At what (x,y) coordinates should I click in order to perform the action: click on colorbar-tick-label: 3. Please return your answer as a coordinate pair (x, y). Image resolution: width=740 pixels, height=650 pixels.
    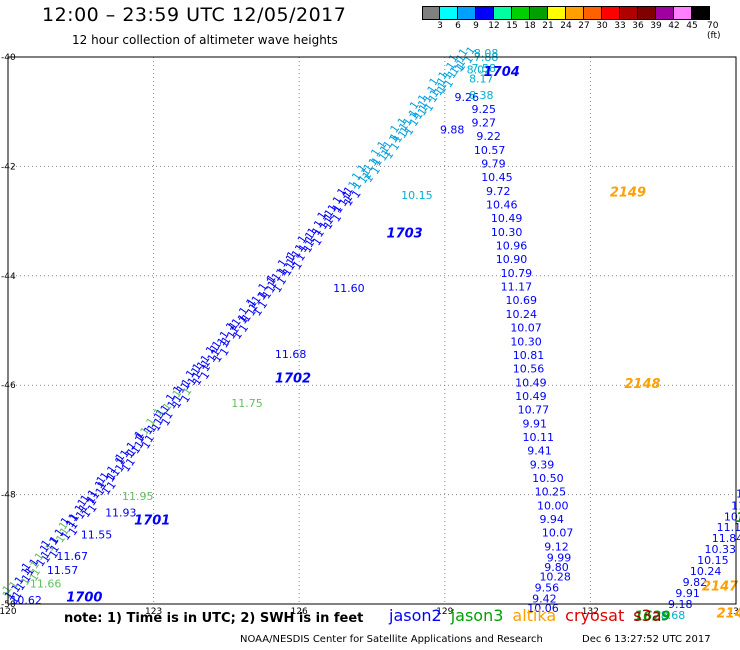
    Looking at the image, I should click on (440, 26).